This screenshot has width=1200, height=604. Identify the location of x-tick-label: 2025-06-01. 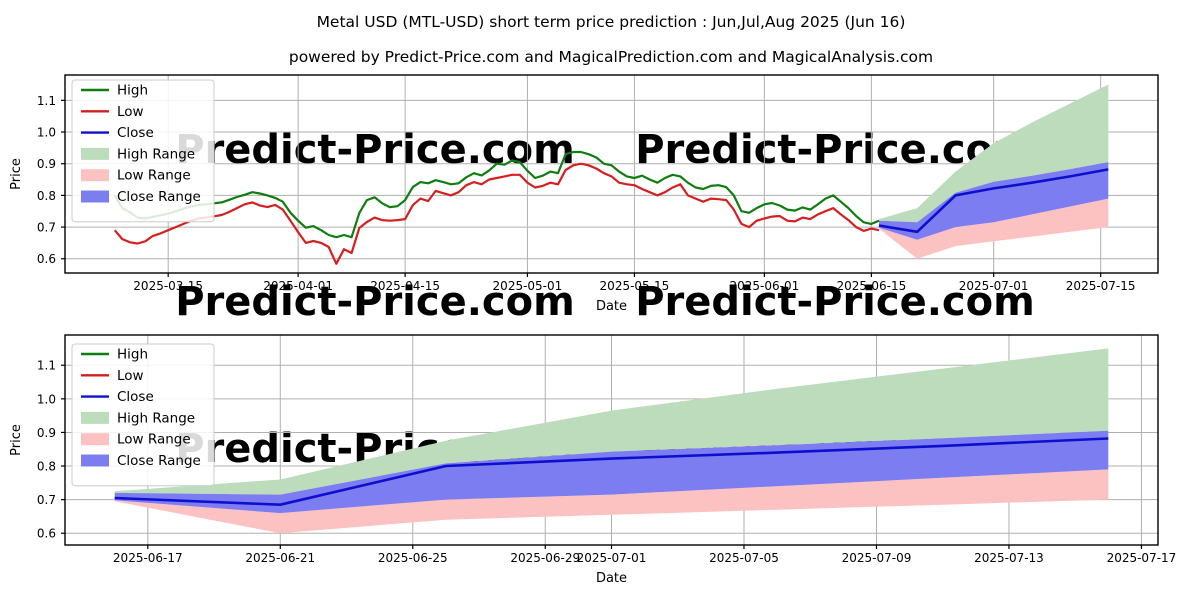
(764, 286).